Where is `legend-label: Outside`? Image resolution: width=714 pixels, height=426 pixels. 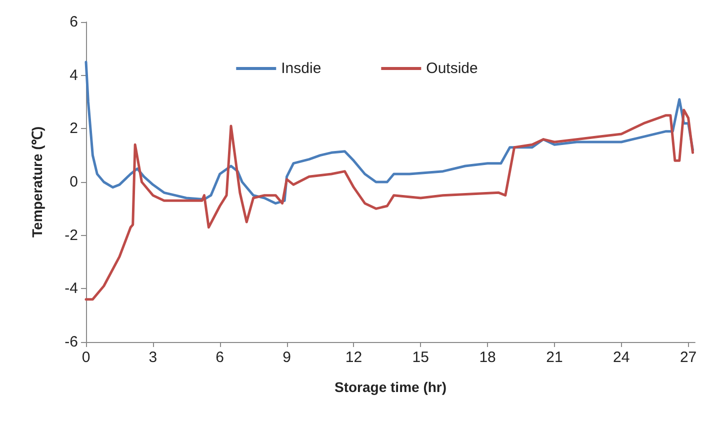 legend-label: Outside is located at coordinates (452, 68).